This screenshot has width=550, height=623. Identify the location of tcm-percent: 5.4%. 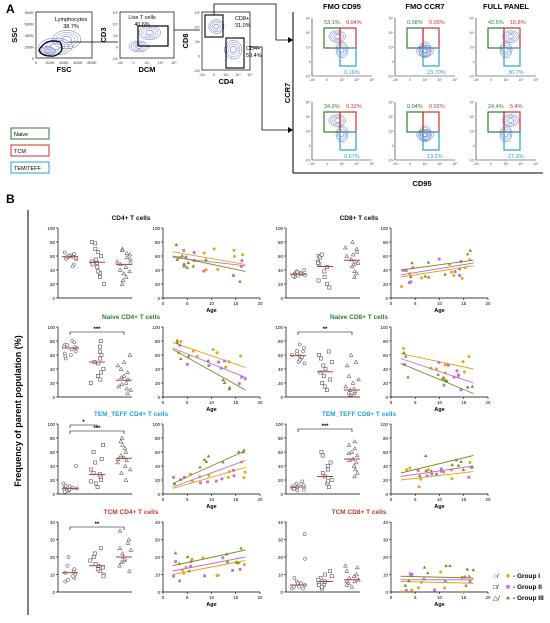
(516, 107).